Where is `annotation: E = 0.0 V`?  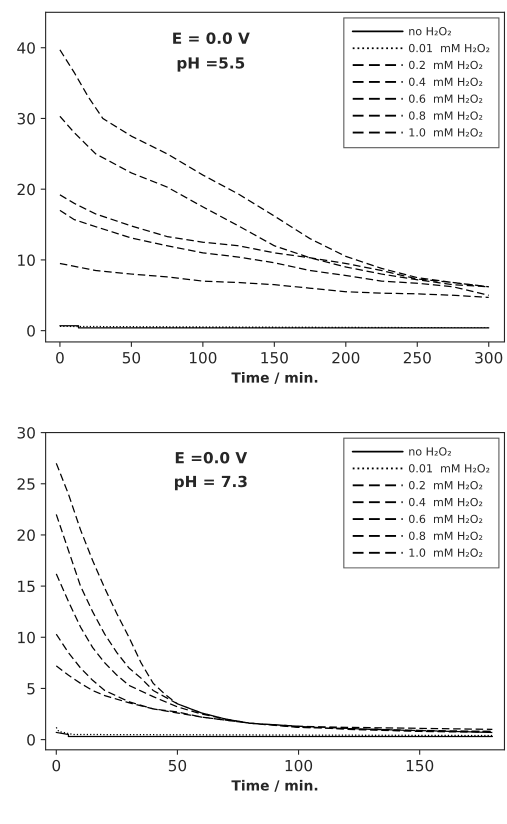 annotation: E = 0.0 V is located at coordinates (211, 38).